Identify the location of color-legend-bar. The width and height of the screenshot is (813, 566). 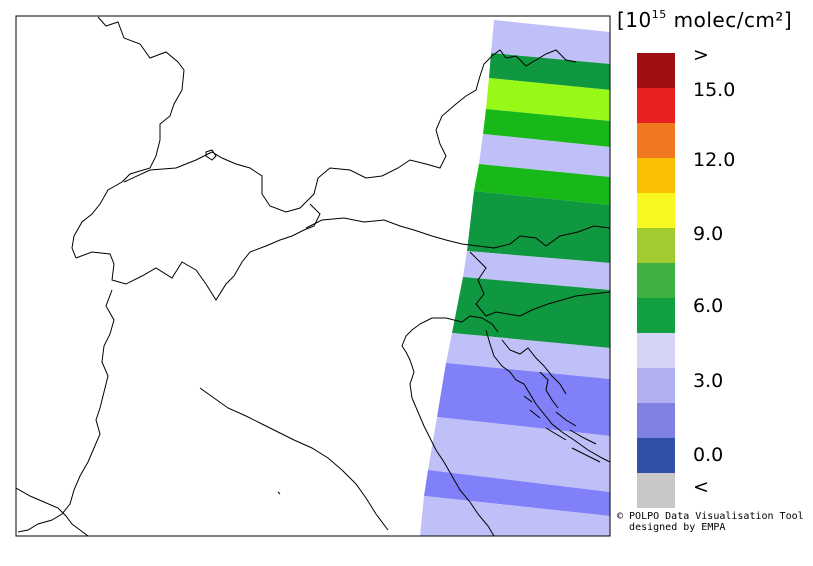
(656, 280).